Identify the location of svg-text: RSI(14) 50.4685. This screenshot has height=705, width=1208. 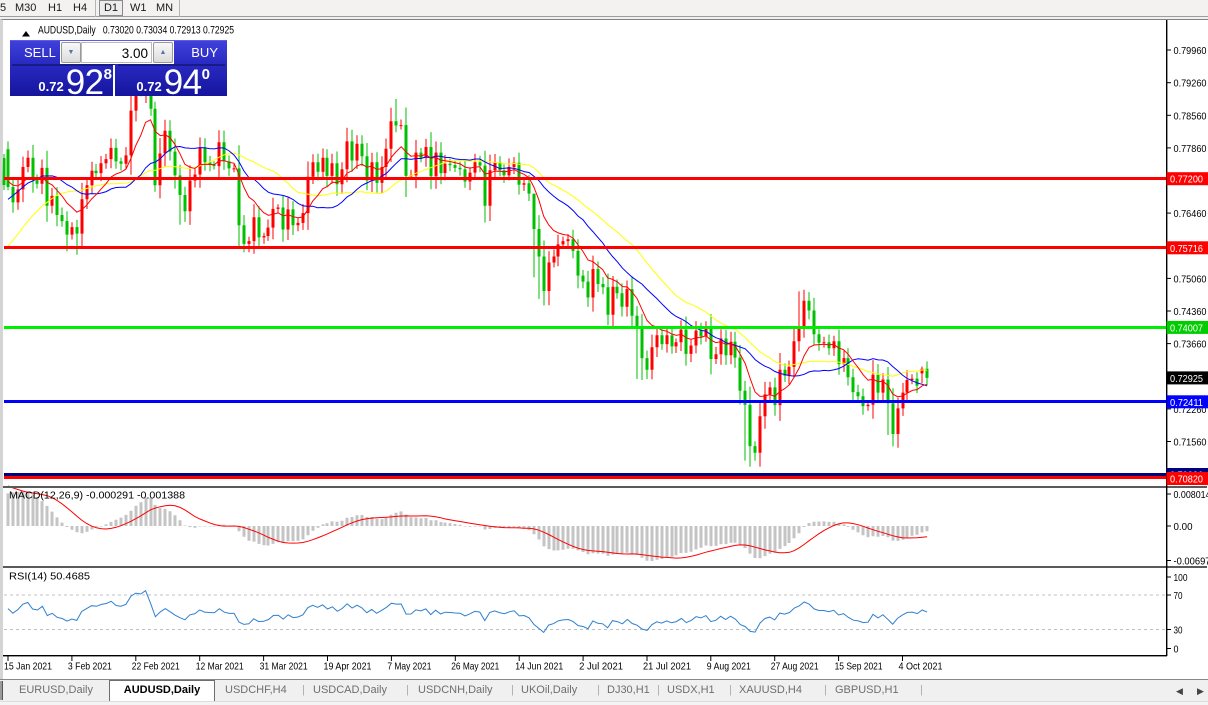
(49, 577).